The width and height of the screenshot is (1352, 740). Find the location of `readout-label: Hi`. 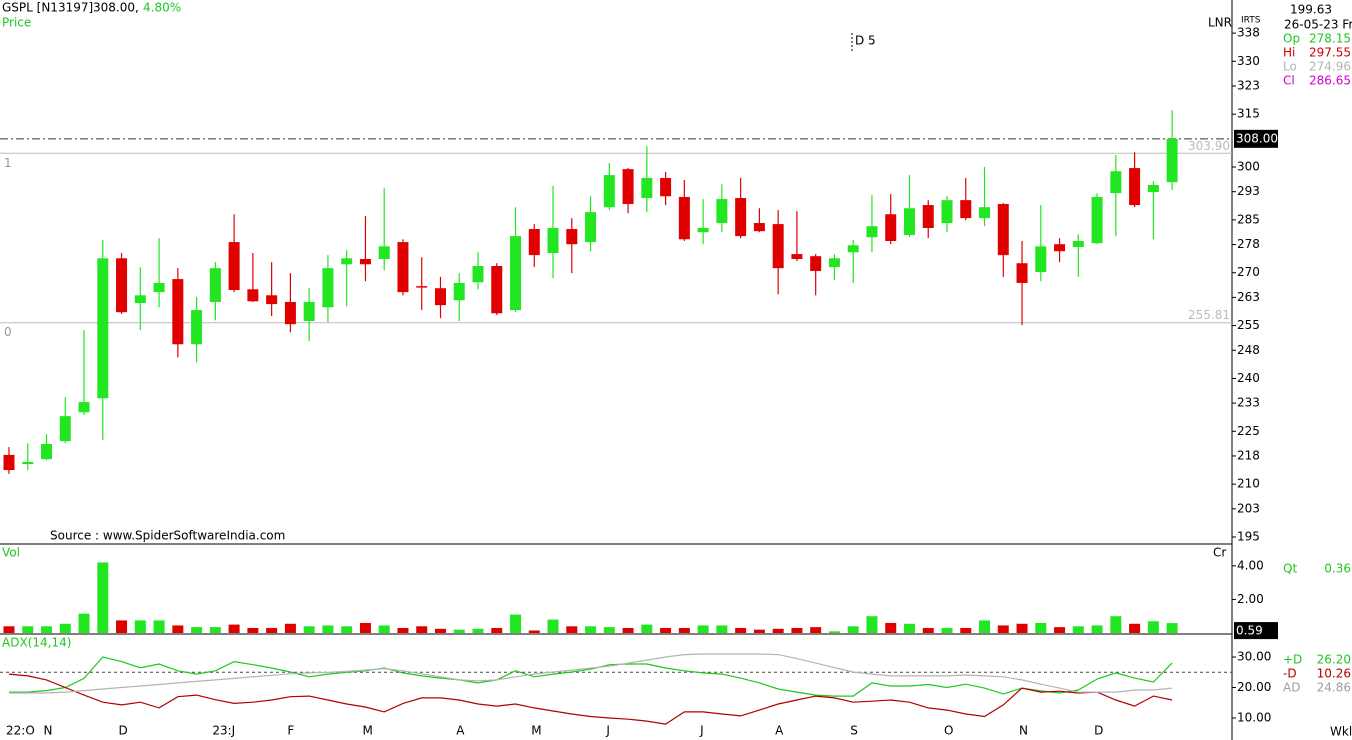

readout-label: Hi is located at coordinates (1289, 53).